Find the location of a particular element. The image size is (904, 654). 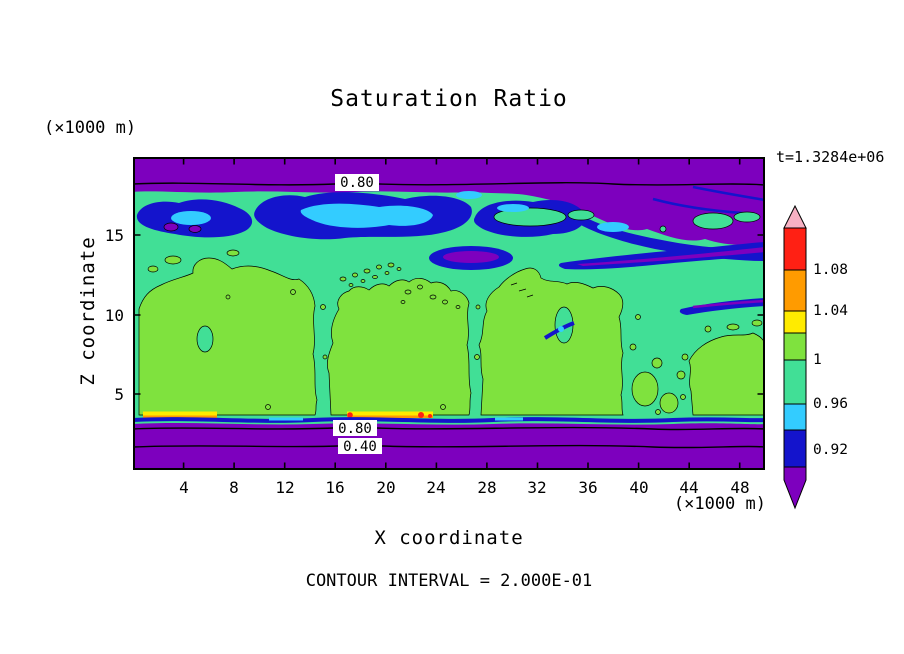

colorbar: 1.08 1.04 1 0.96 0.92 is located at coordinates (815, 357).